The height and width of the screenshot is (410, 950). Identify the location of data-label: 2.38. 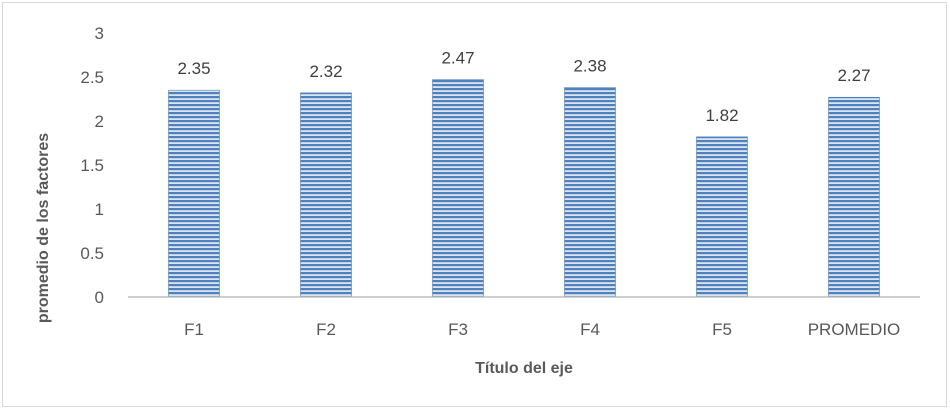
(589, 66).